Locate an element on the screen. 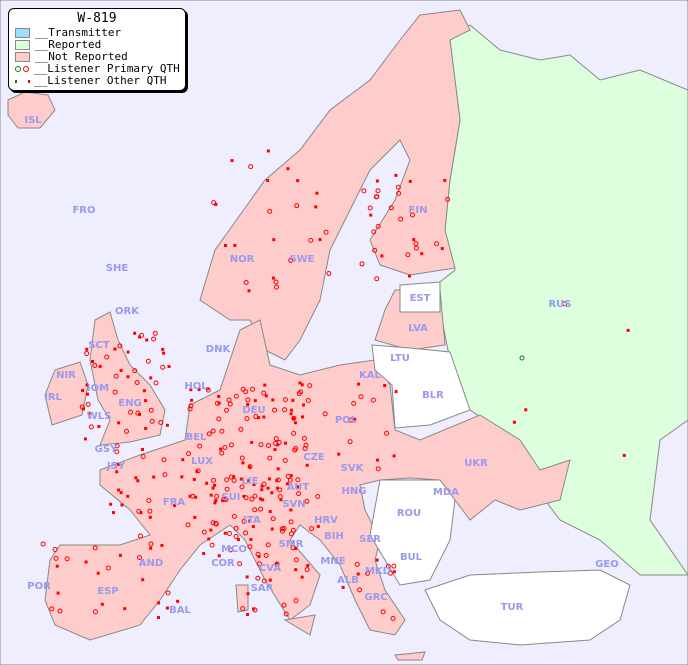 The width and height of the screenshot is (688, 665). country-label-lva: LVA is located at coordinates (418, 328).